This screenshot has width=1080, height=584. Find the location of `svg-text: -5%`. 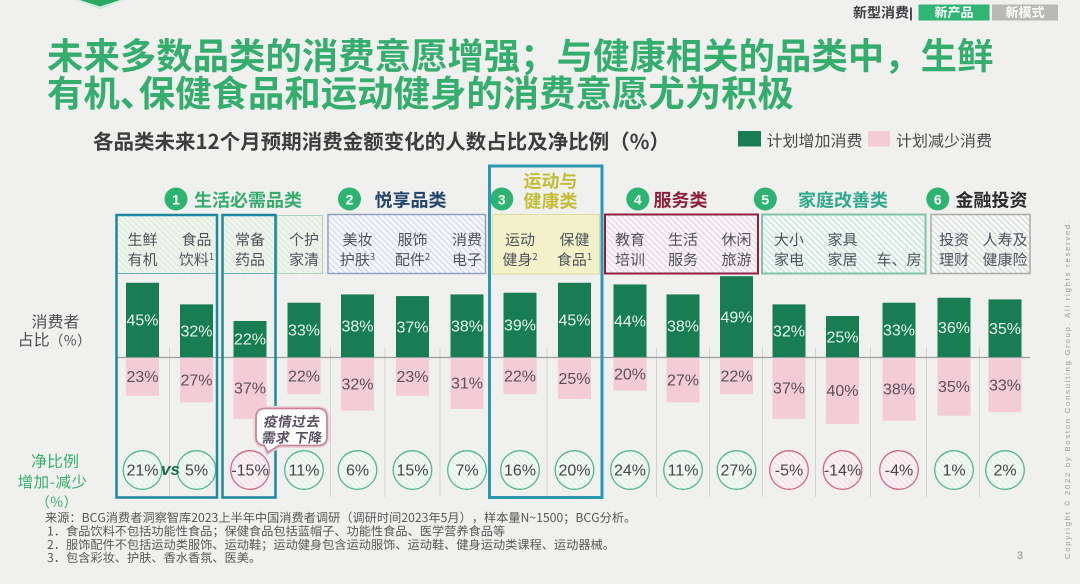

svg-text: -5% is located at coordinates (789, 471).